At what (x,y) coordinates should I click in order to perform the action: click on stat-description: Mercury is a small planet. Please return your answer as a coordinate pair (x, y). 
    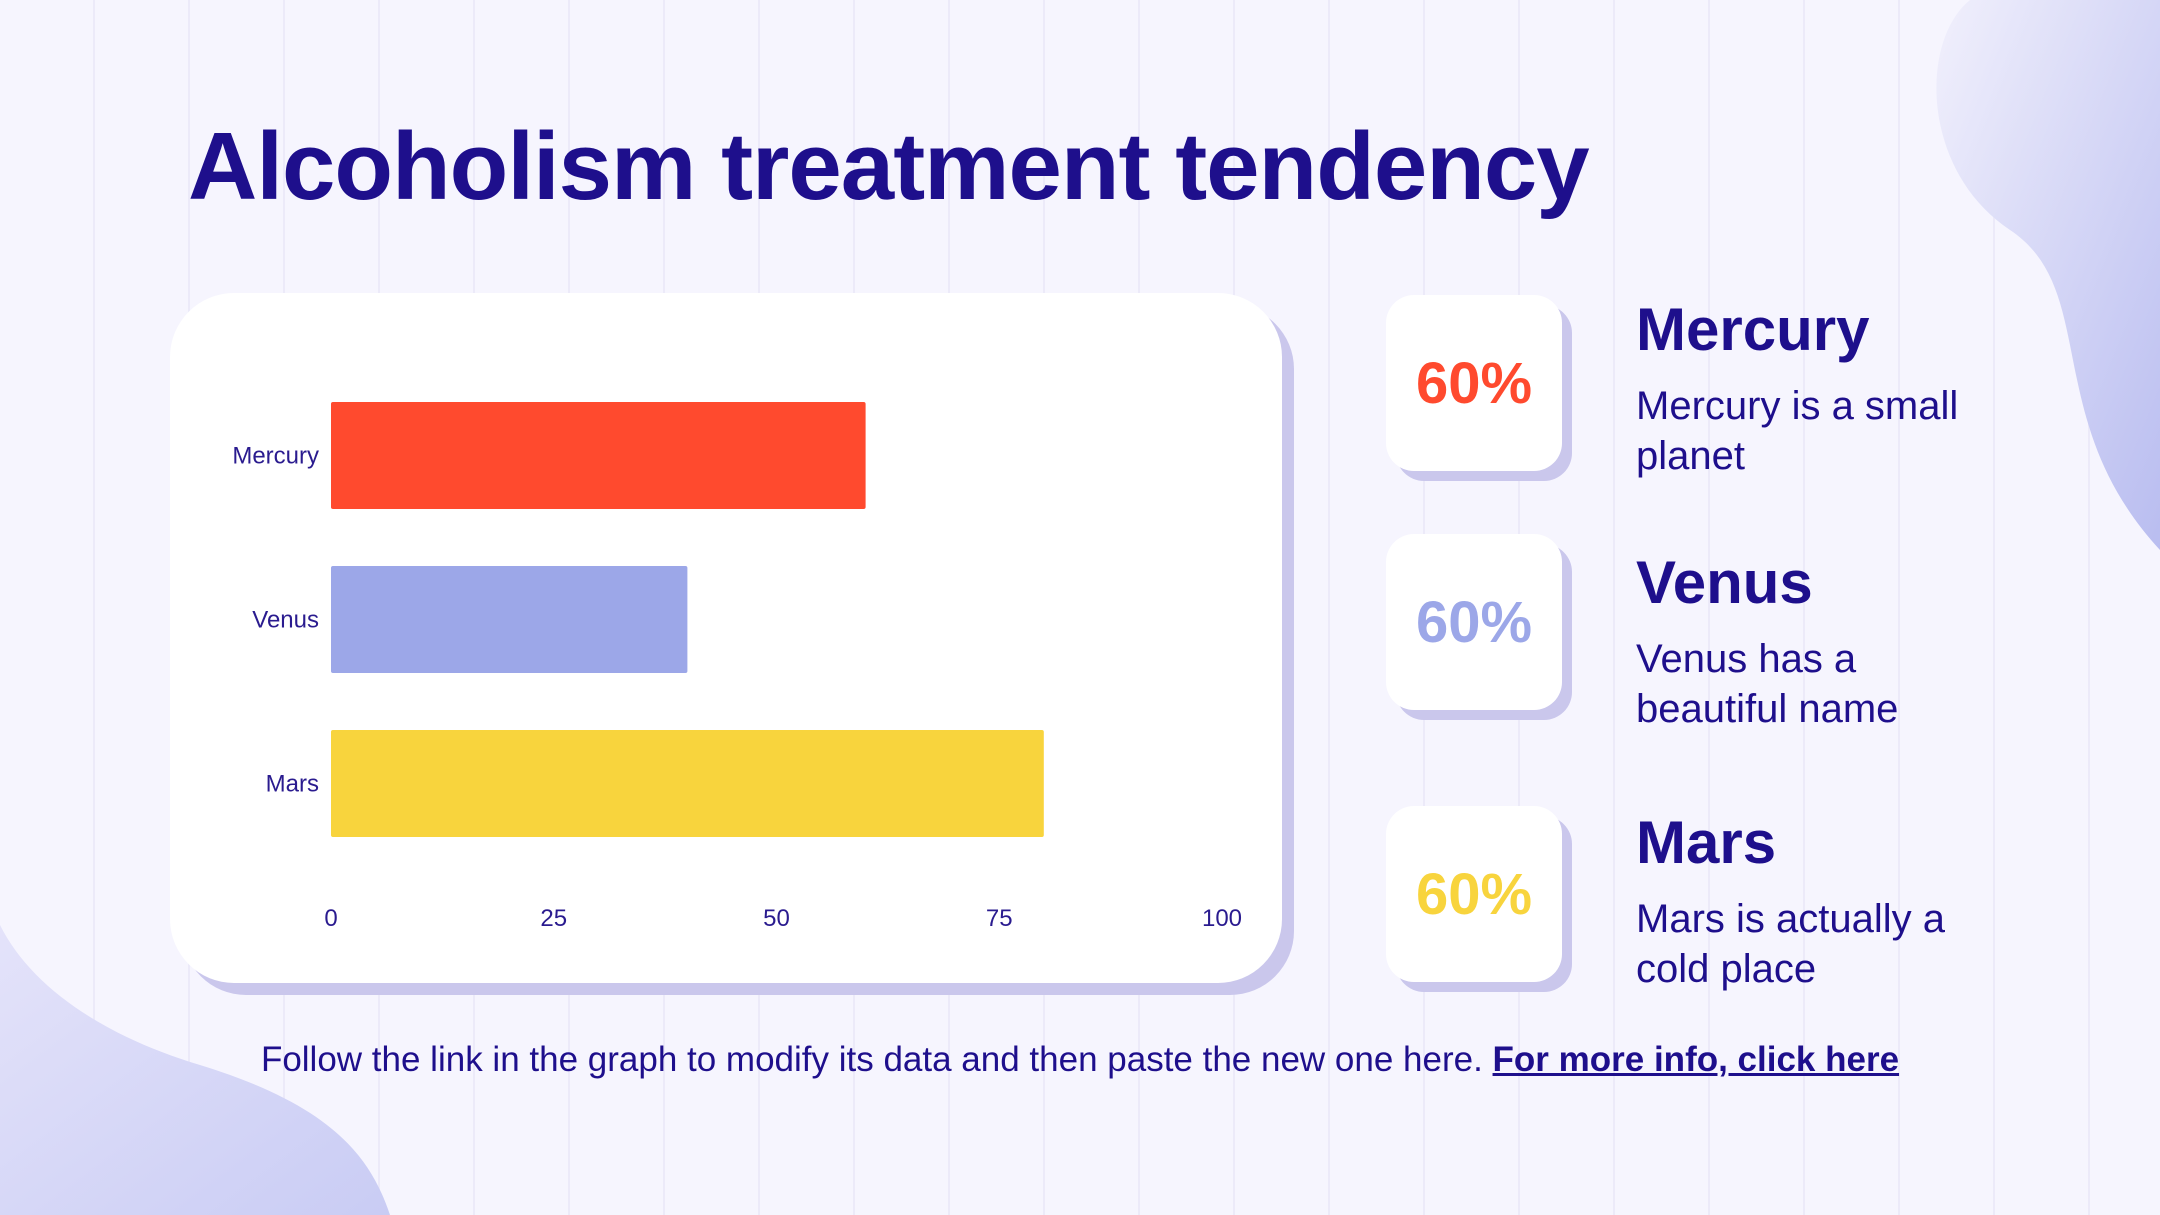
    Looking at the image, I should click on (1797, 431).